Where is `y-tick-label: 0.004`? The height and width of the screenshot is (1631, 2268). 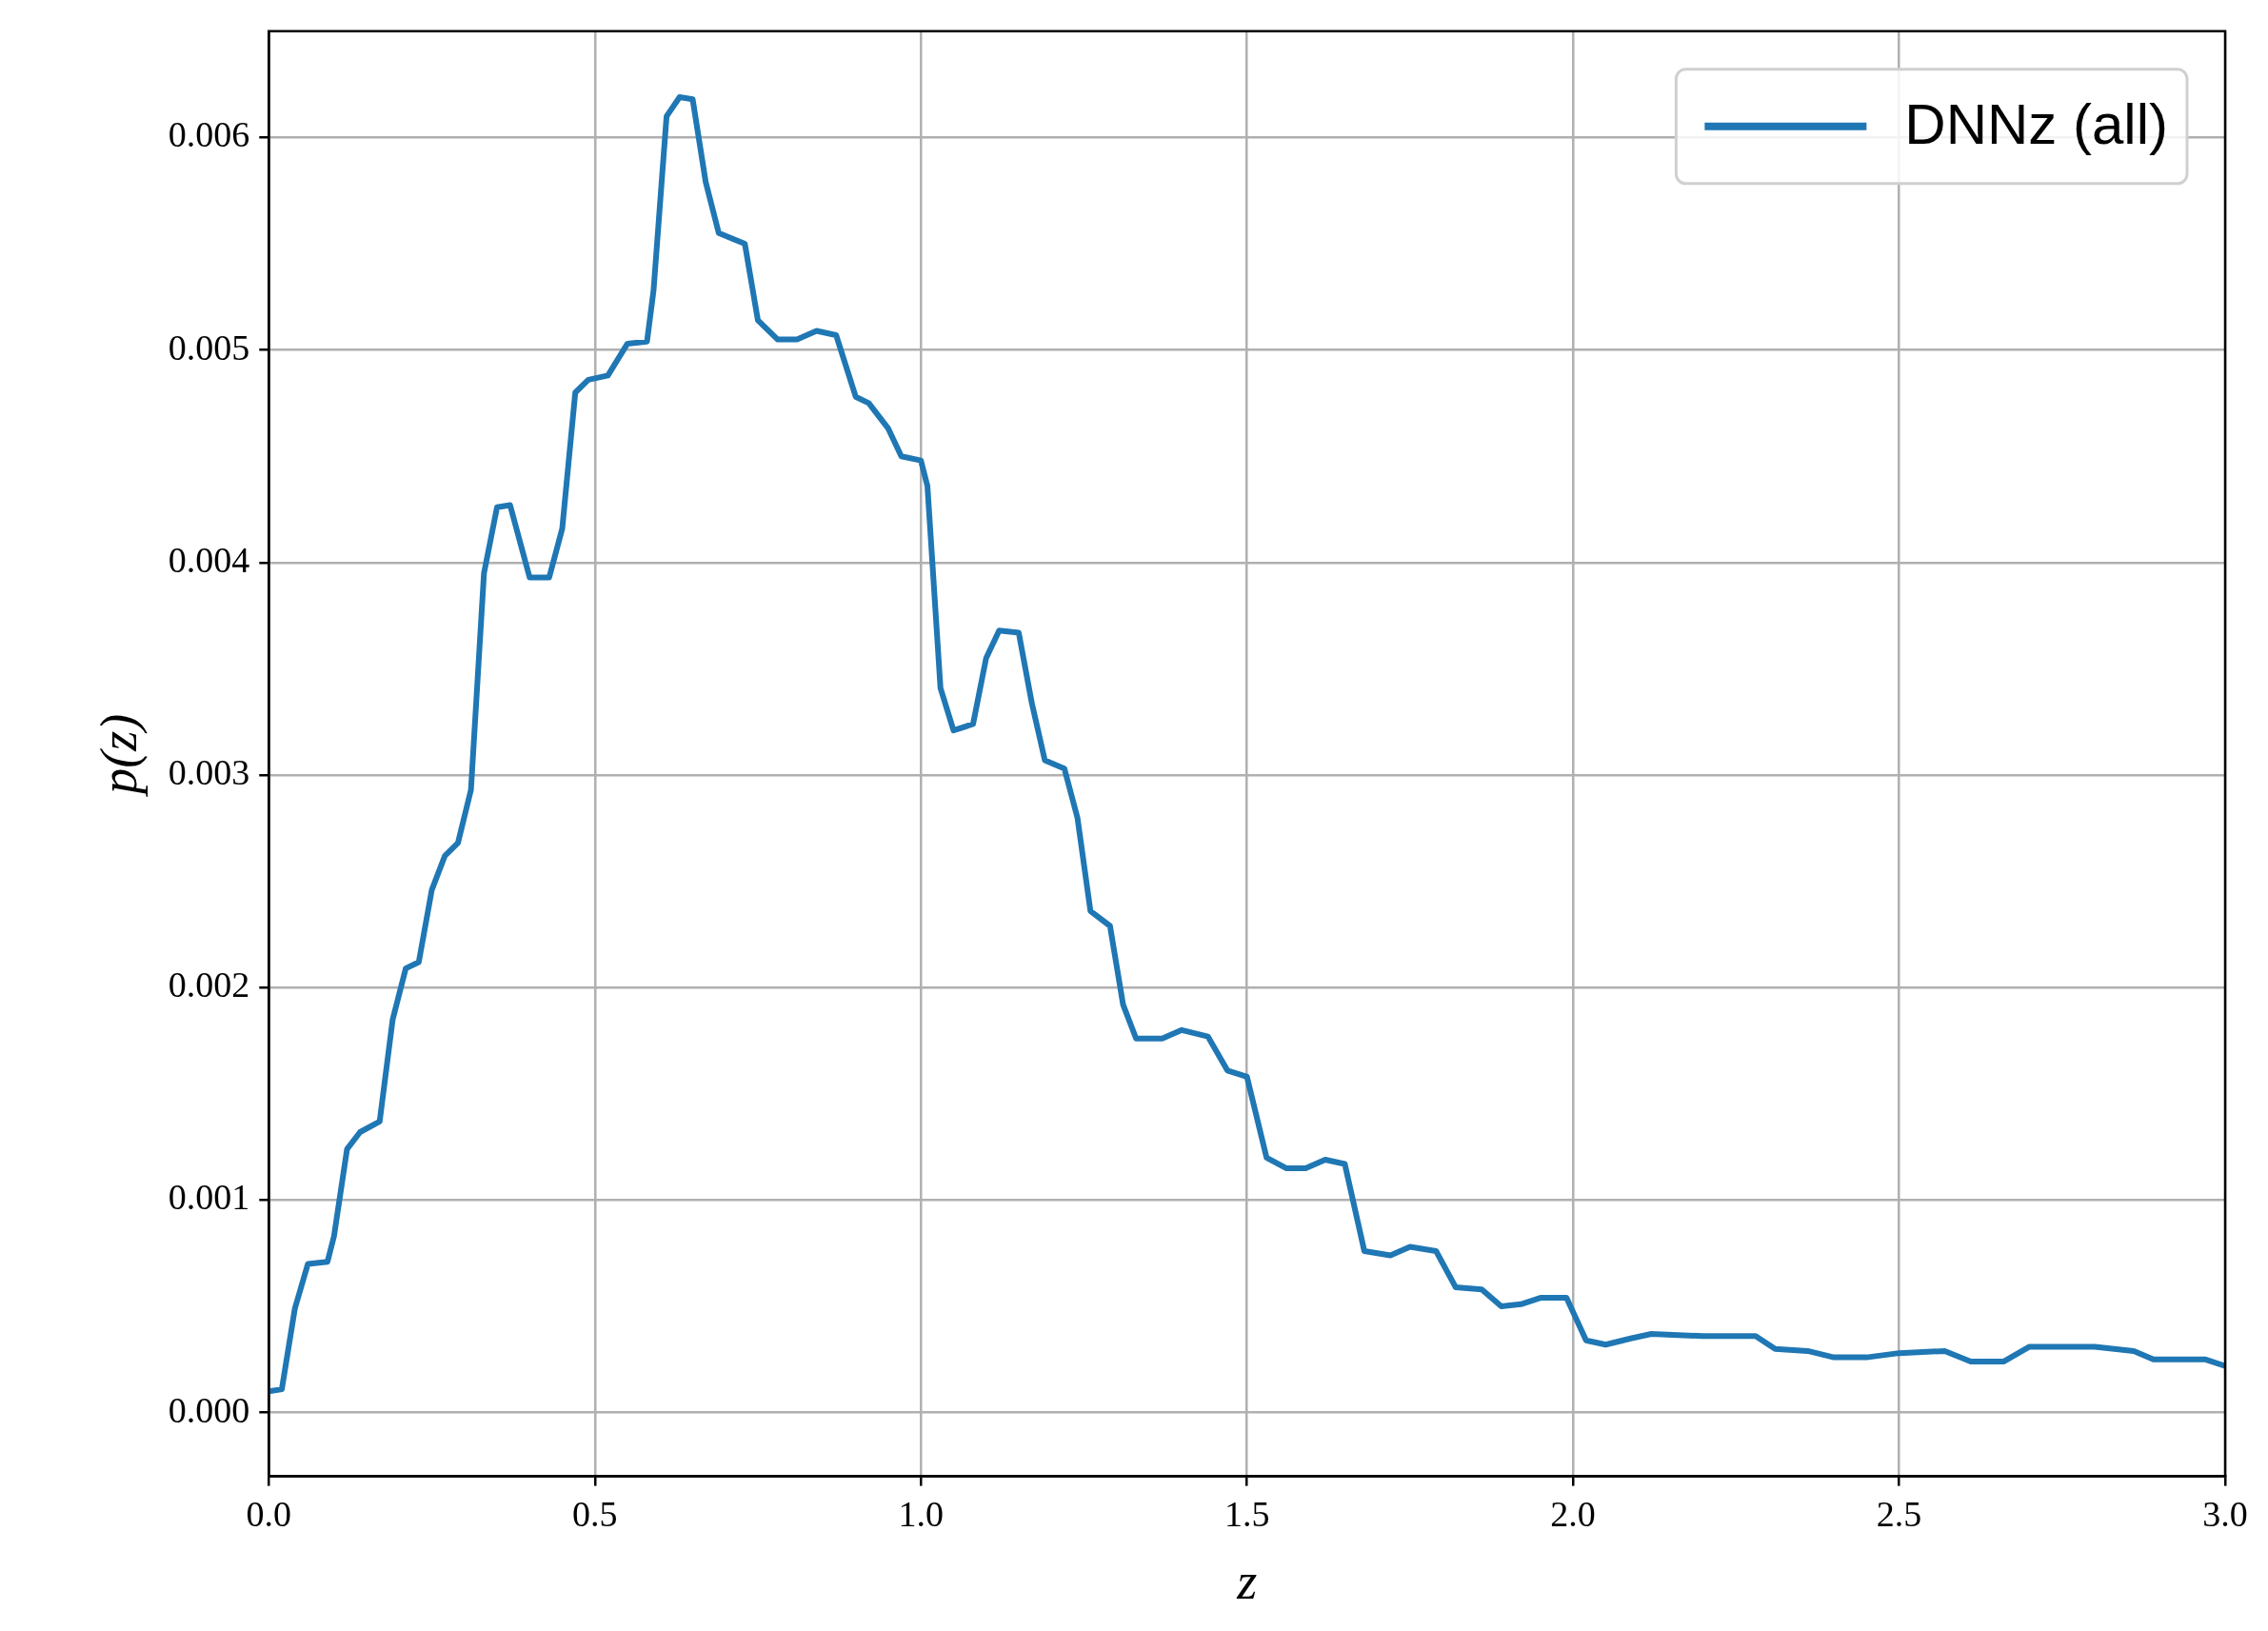 y-tick-label: 0.004 is located at coordinates (209, 559).